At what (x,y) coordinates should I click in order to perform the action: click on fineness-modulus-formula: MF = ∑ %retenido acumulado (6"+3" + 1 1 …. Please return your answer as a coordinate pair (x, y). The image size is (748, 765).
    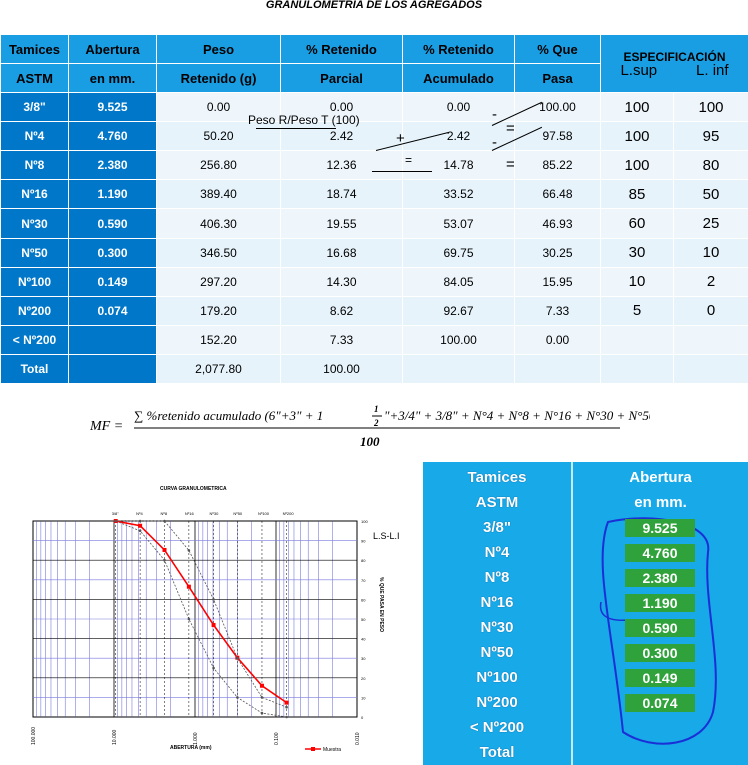
    Looking at the image, I should click on (370, 426).